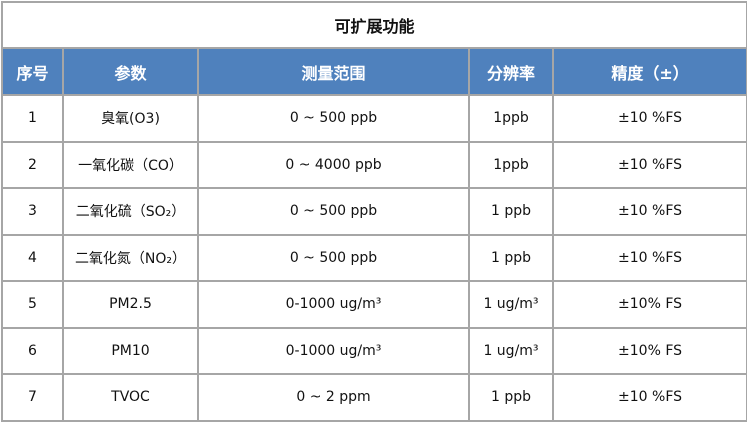 The image size is (747, 439). What do you see at coordinates (649, 71) in the screenshot?
I see `header-accuracy: 精度（±）` at bounding box center [649, 71].